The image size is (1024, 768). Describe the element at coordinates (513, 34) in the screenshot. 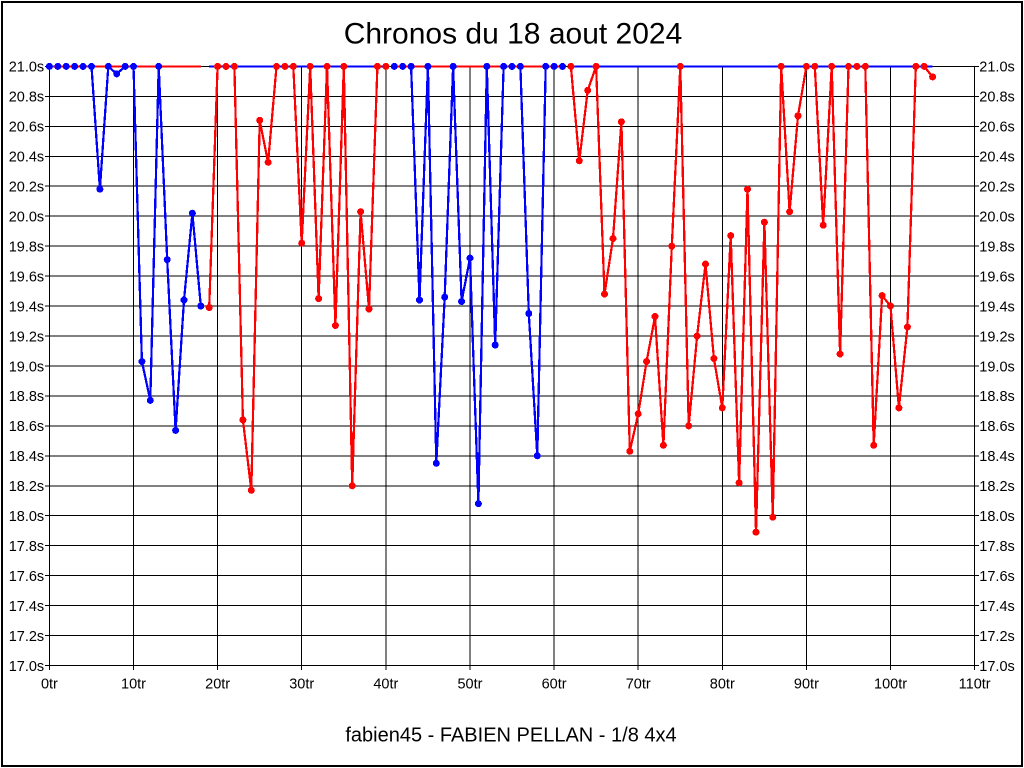

I see `svg-text: Chronos du 18 aout 2024` at that location.